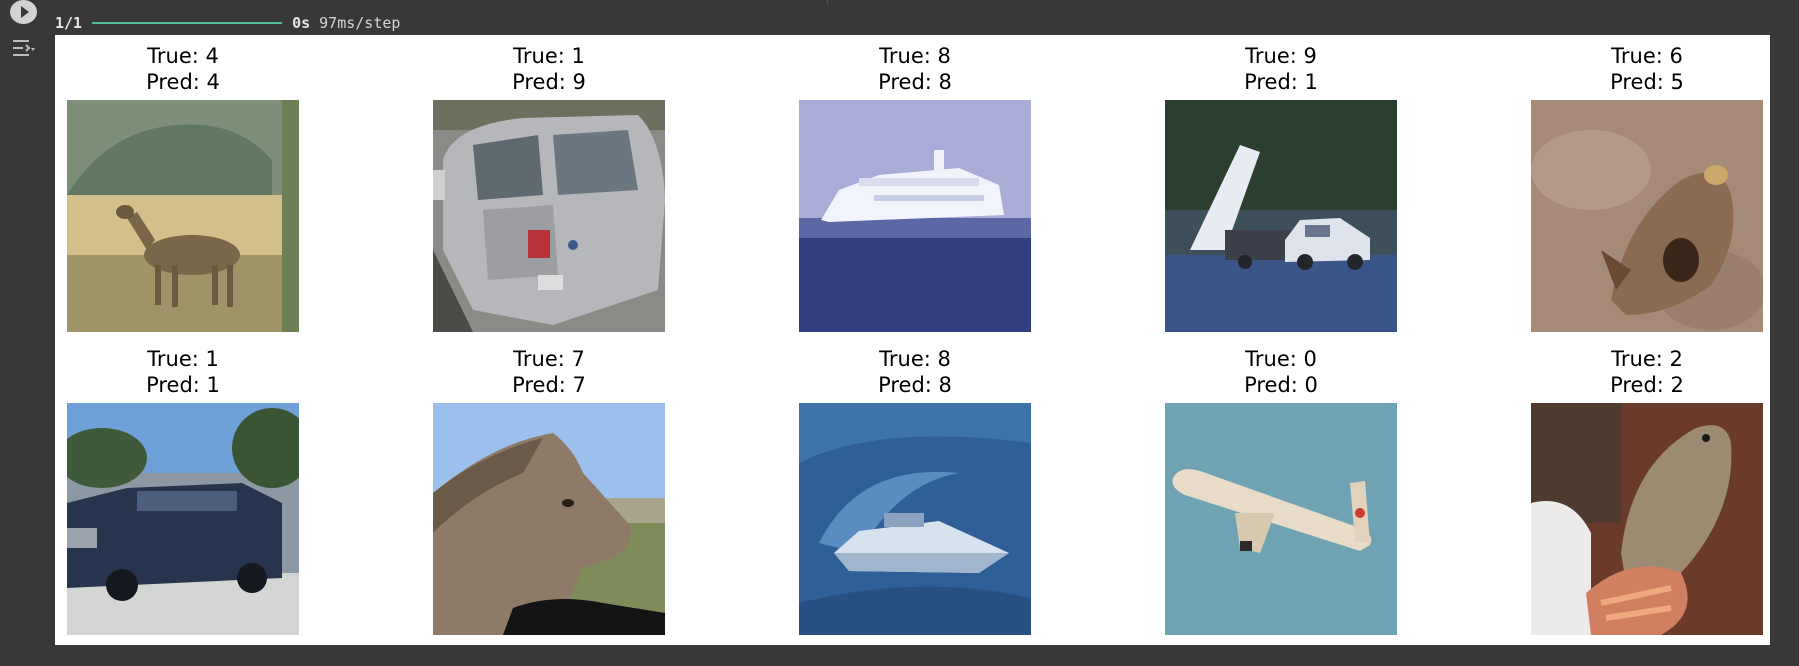 The width and height of the screenshot is (1799, 666). Describe the element at coordinates (24, 48) in the screenshot. I see `output-menu-icon` at that location.